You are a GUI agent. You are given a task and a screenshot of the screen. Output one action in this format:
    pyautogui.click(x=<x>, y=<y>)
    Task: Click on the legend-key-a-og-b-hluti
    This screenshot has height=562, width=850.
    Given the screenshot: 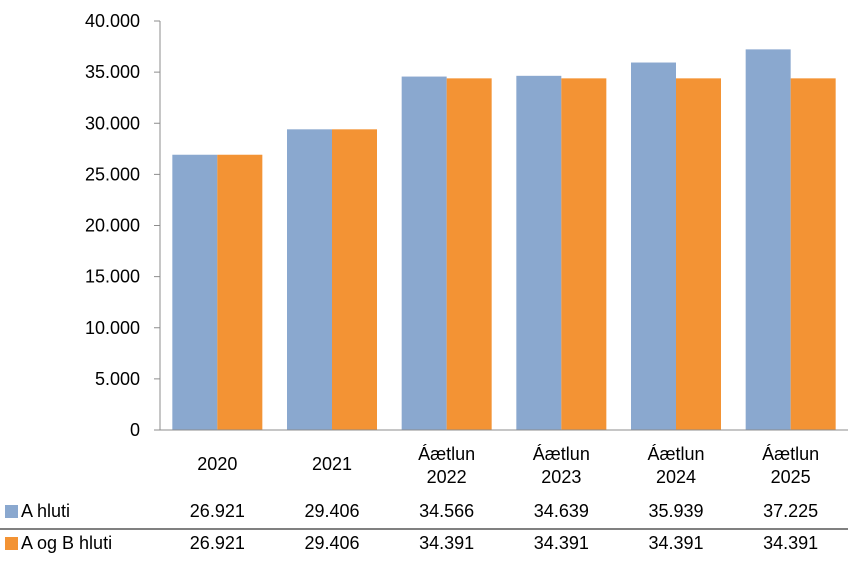 What is the action you would take?
    pyautogui.click(x=11, y=543)
    